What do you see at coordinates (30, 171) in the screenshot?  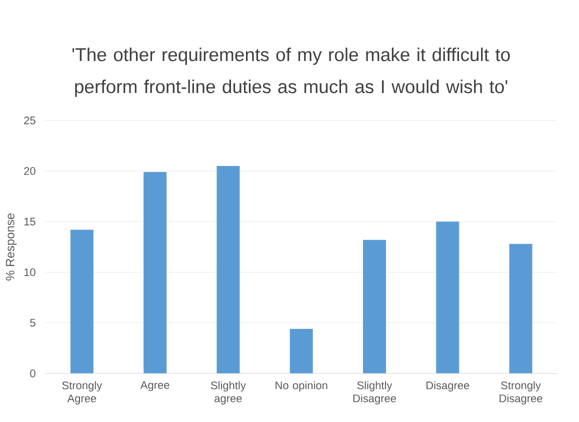 I see `y-tick-label: 20` at bounding box center [30, 171].